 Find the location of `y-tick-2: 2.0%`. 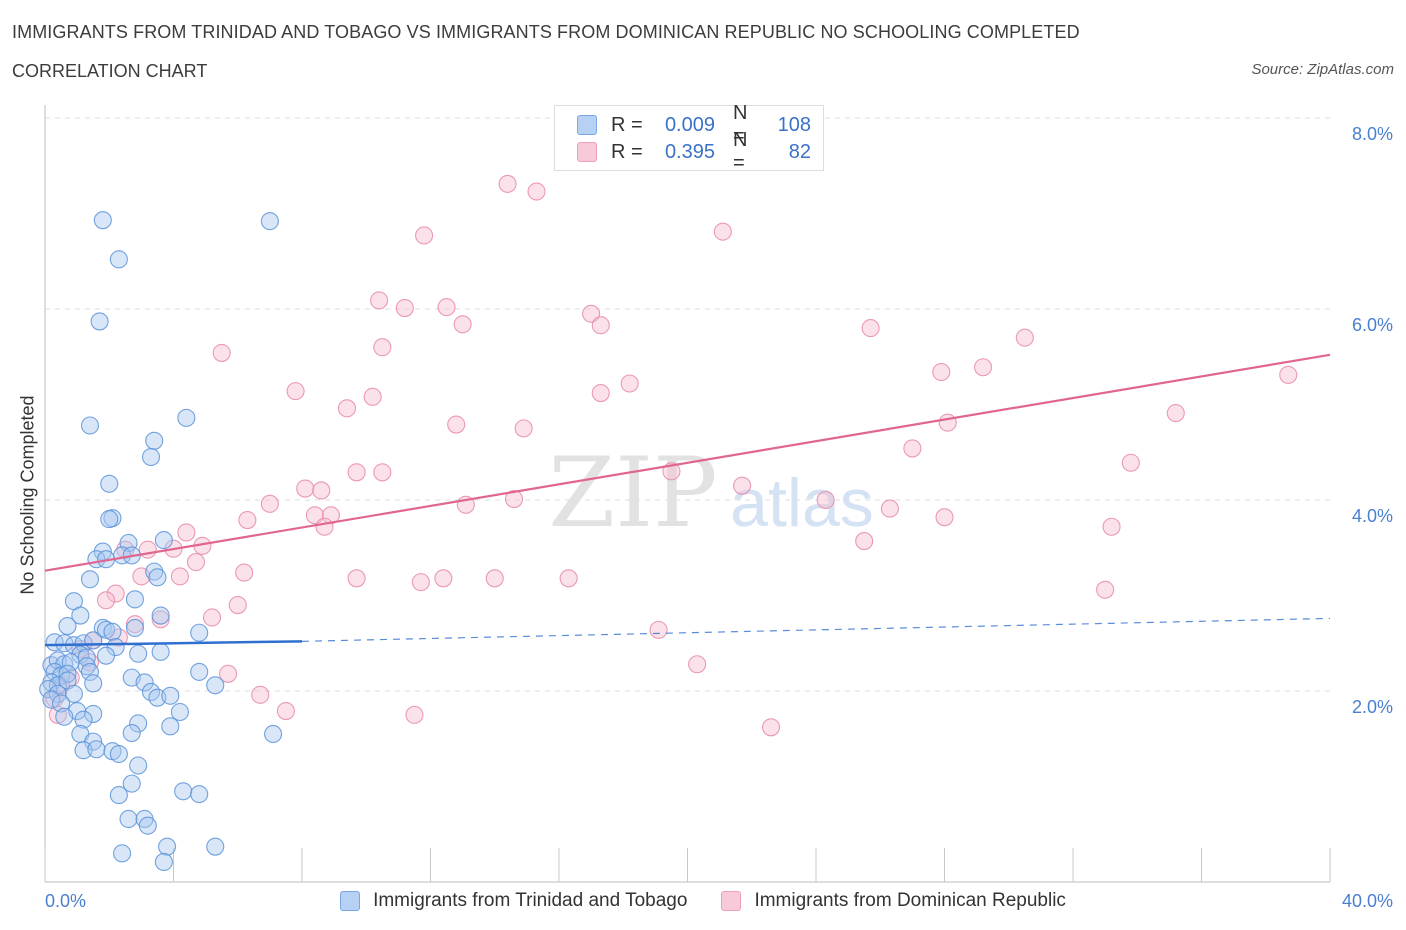

y-tick-2: 2.0% is located at coordinates (1372, 707).